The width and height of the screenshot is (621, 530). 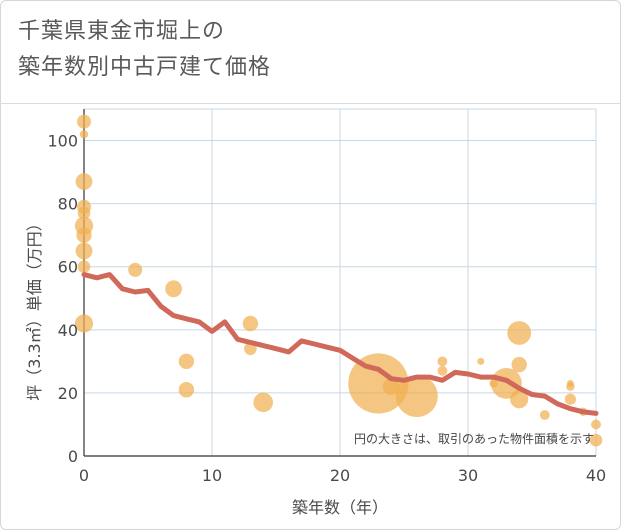 What do you see at coordinates (68, 330) in the screenshot?
I see `y-tick-label: 40` at bounding box center [68, 330].